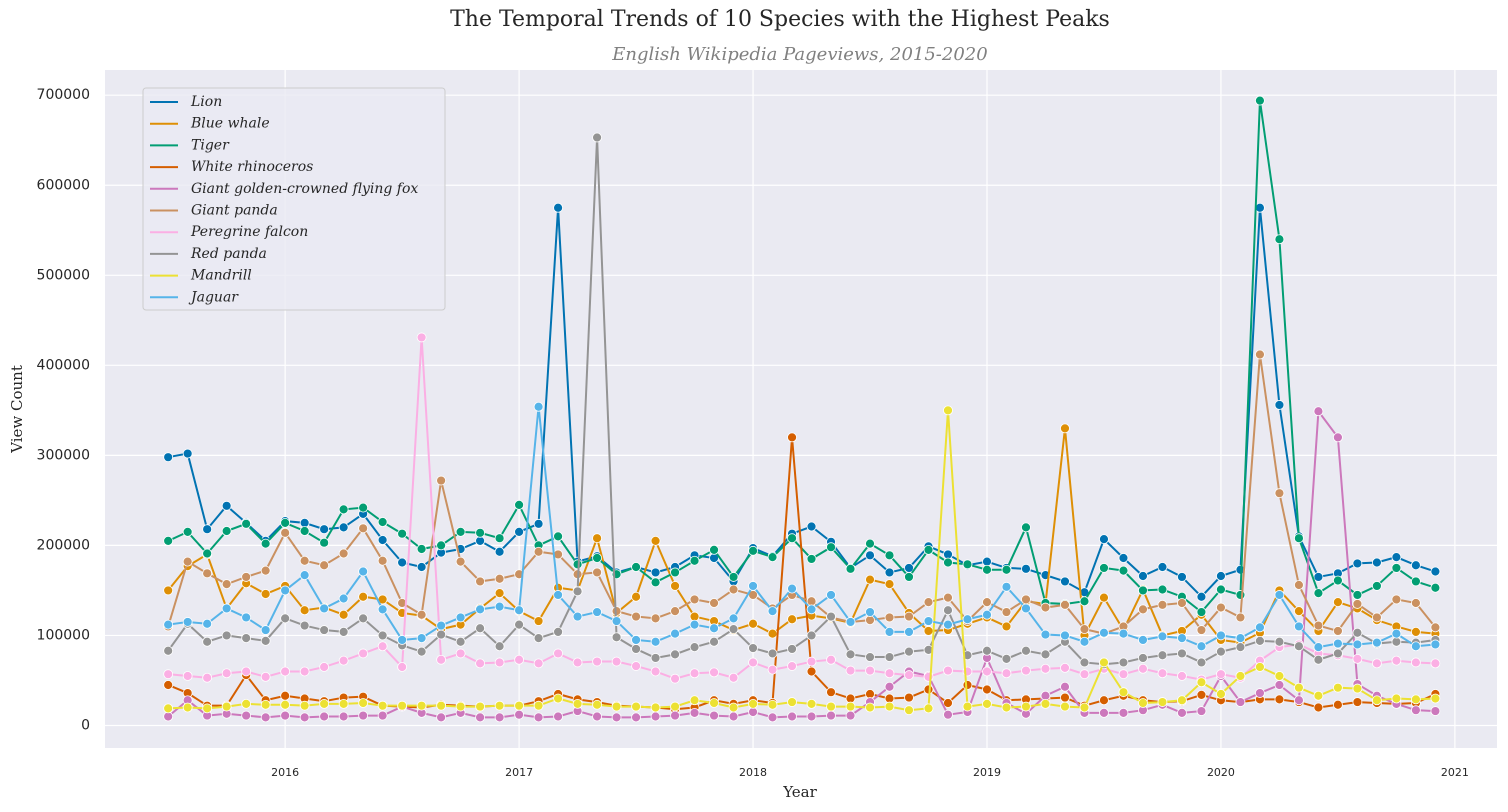 This screenshot has width=1508, height=812. Describe the element at coordinates (799, 54) in the screenshot. I see `chart-subtitle: English Wikipedia Pageviews, 2015-2020` at that location.